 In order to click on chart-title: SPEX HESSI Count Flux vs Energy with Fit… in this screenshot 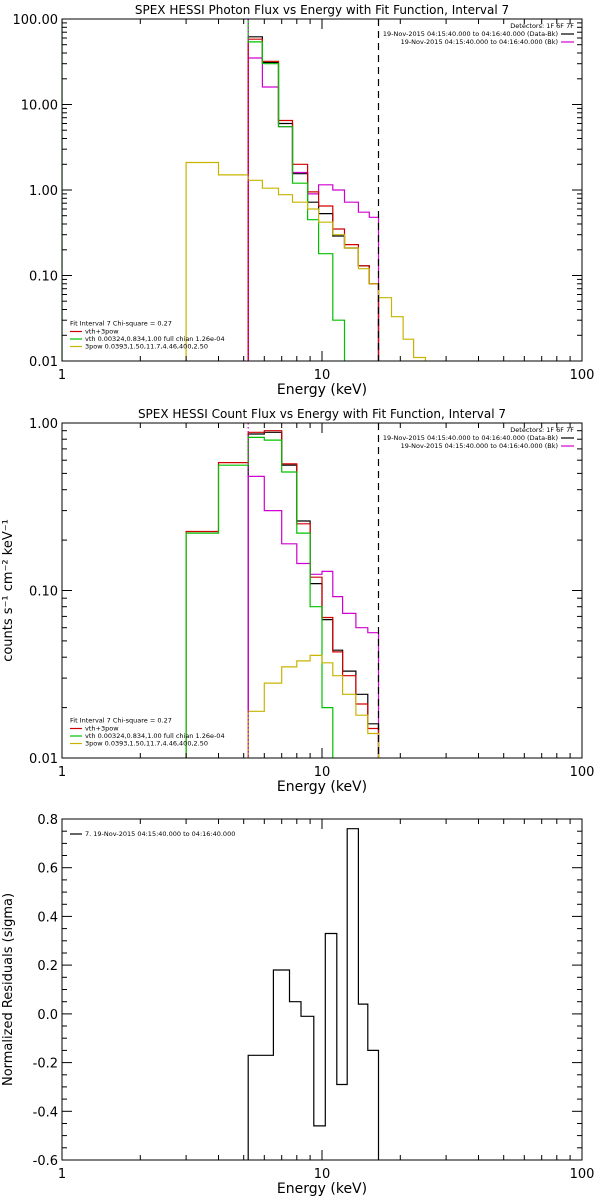, I will do `click(322, 414)`.